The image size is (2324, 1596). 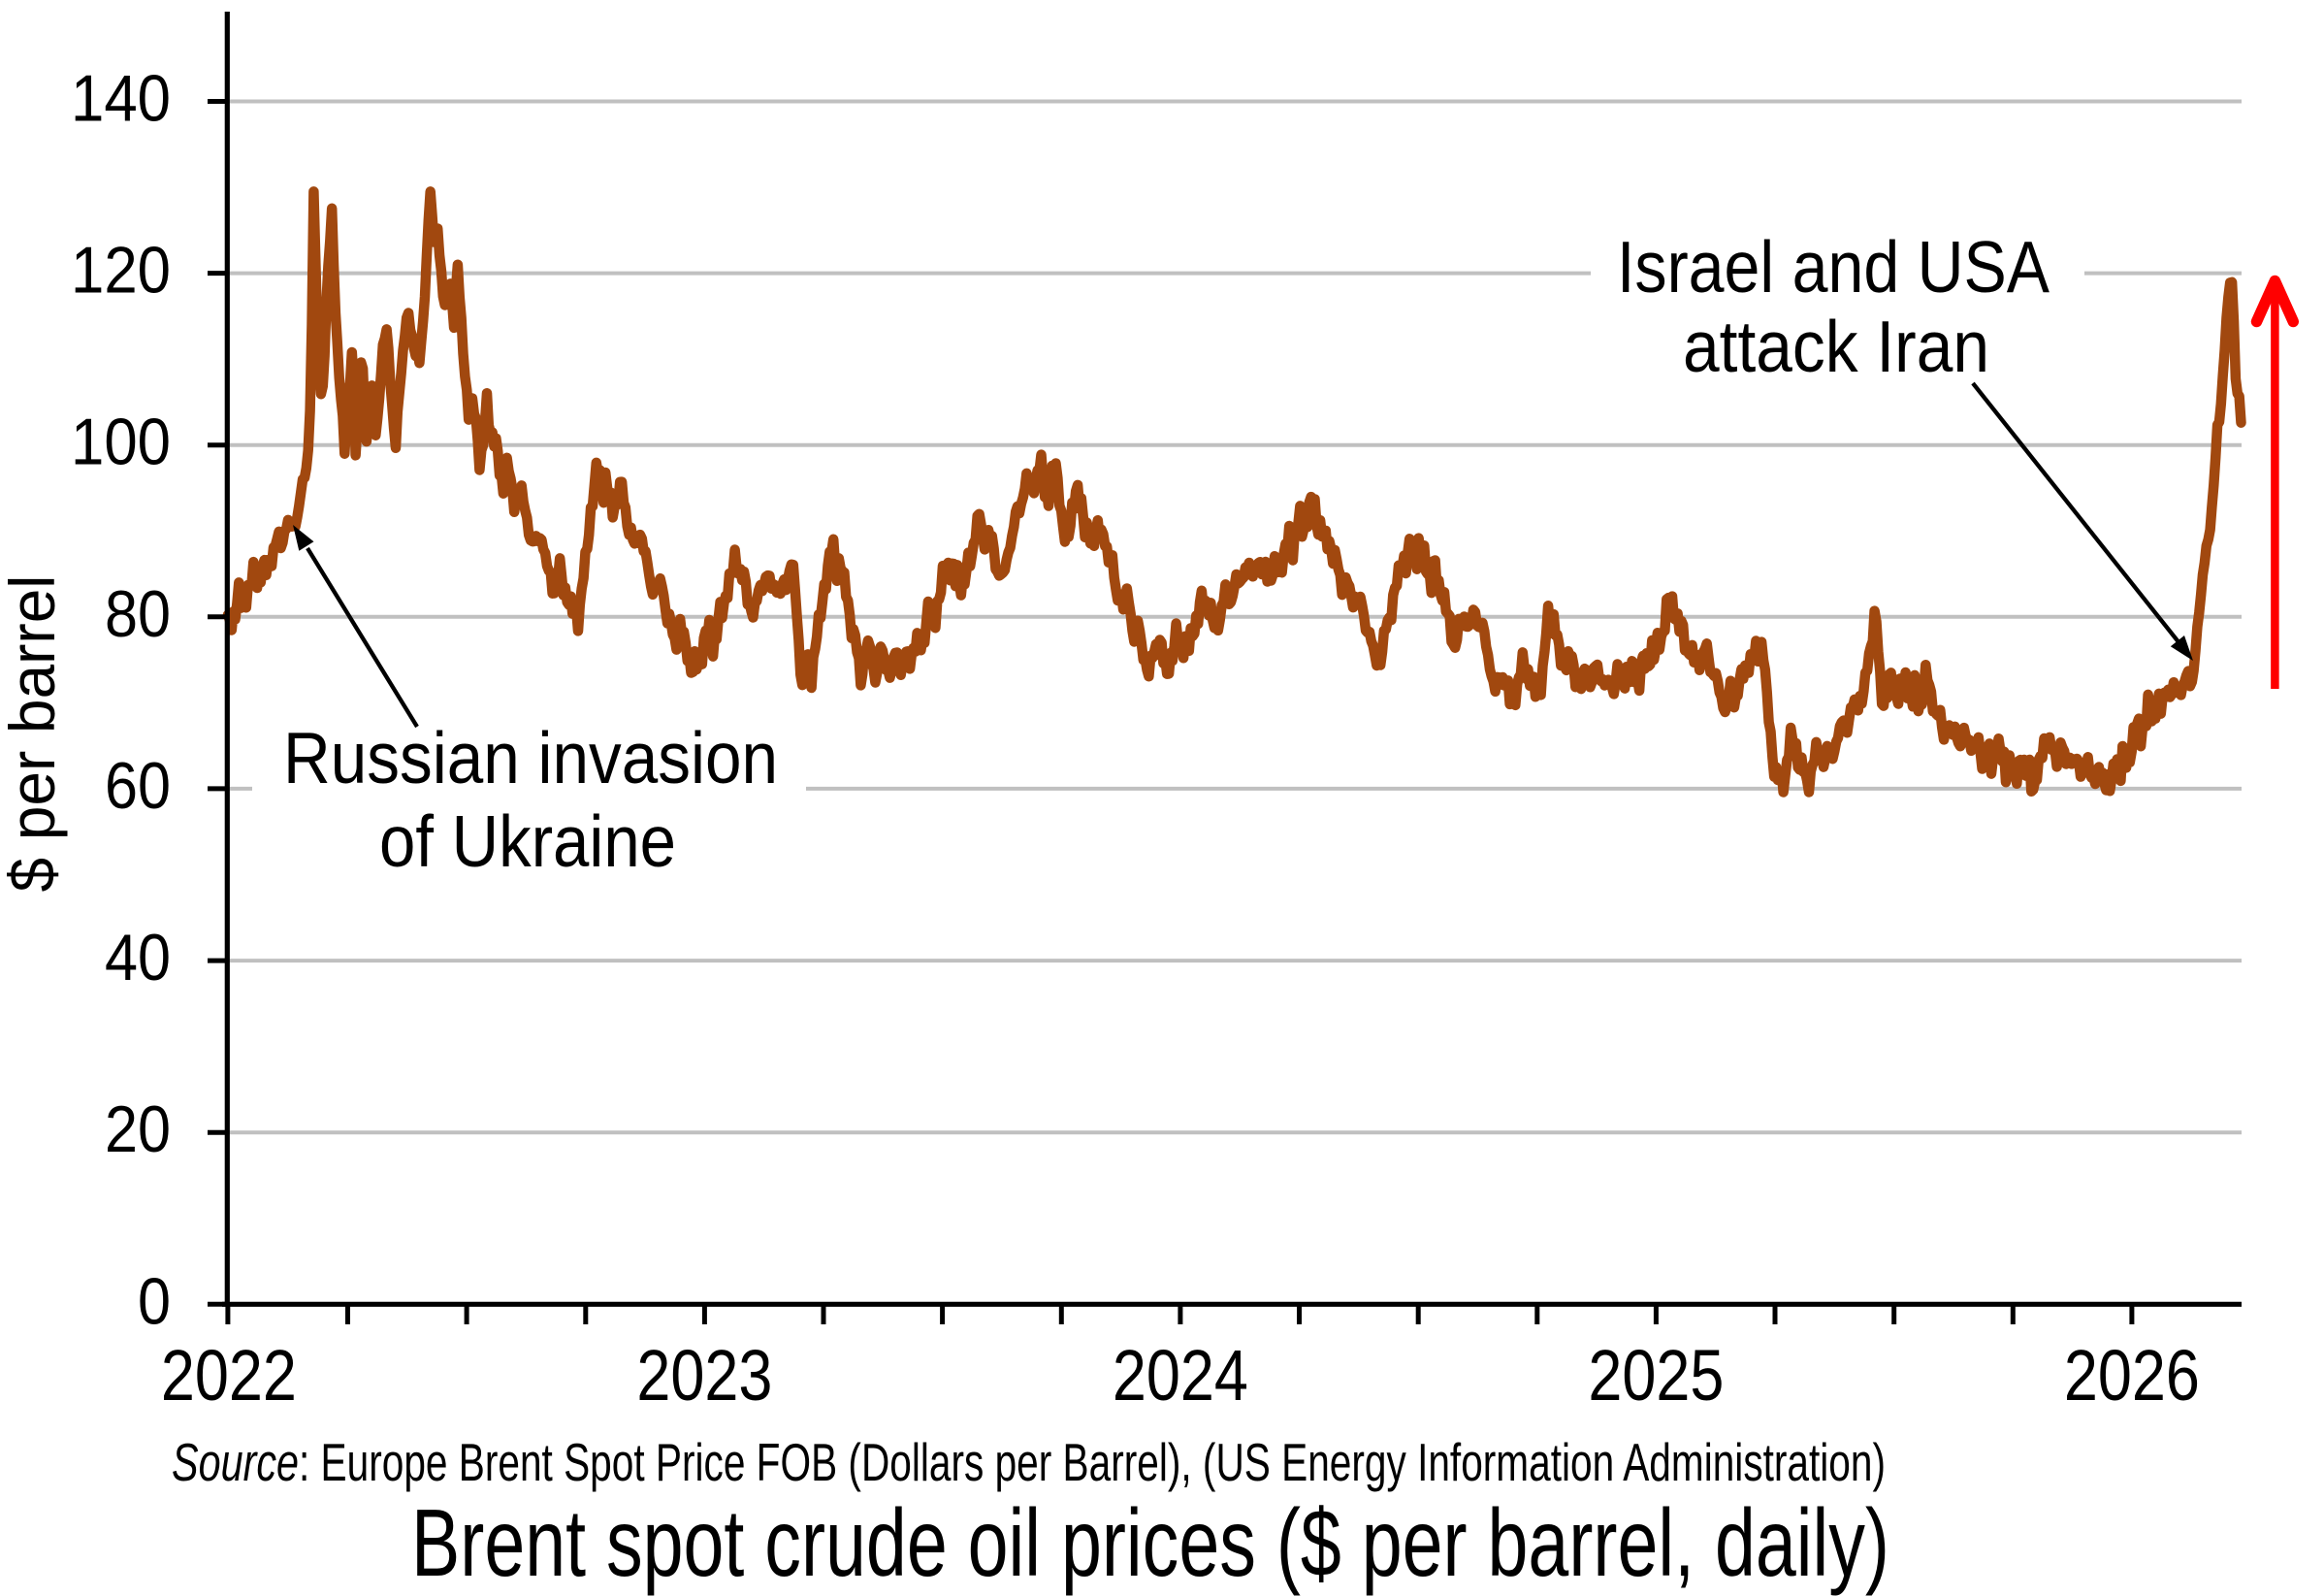 I want to click on svg-text: 2026, so click(x=2132, y=1375).